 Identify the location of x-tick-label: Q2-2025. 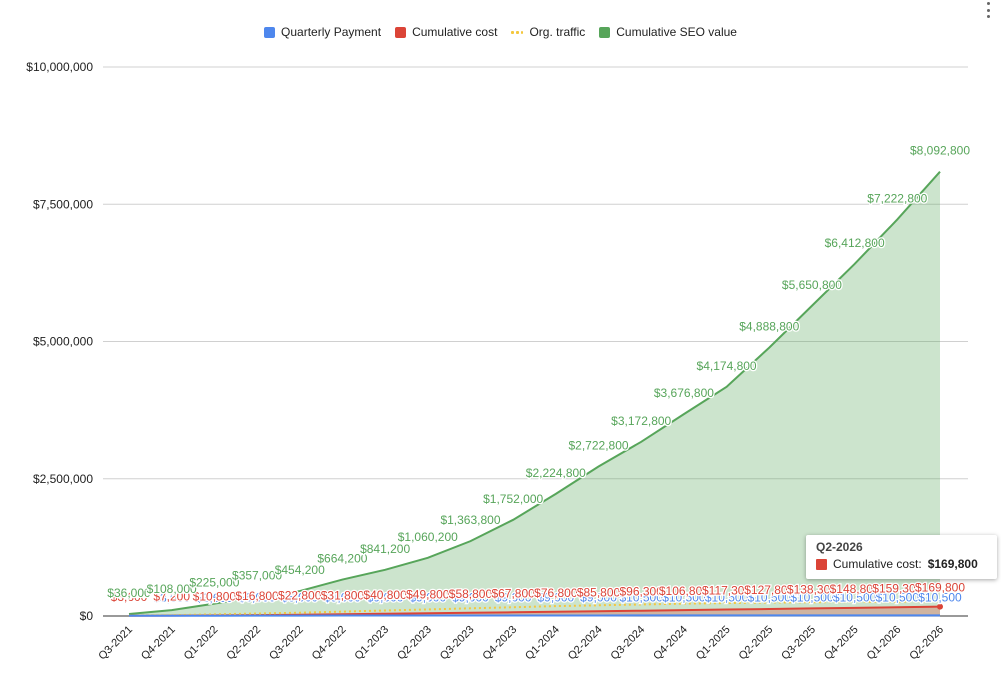
(756, 643).